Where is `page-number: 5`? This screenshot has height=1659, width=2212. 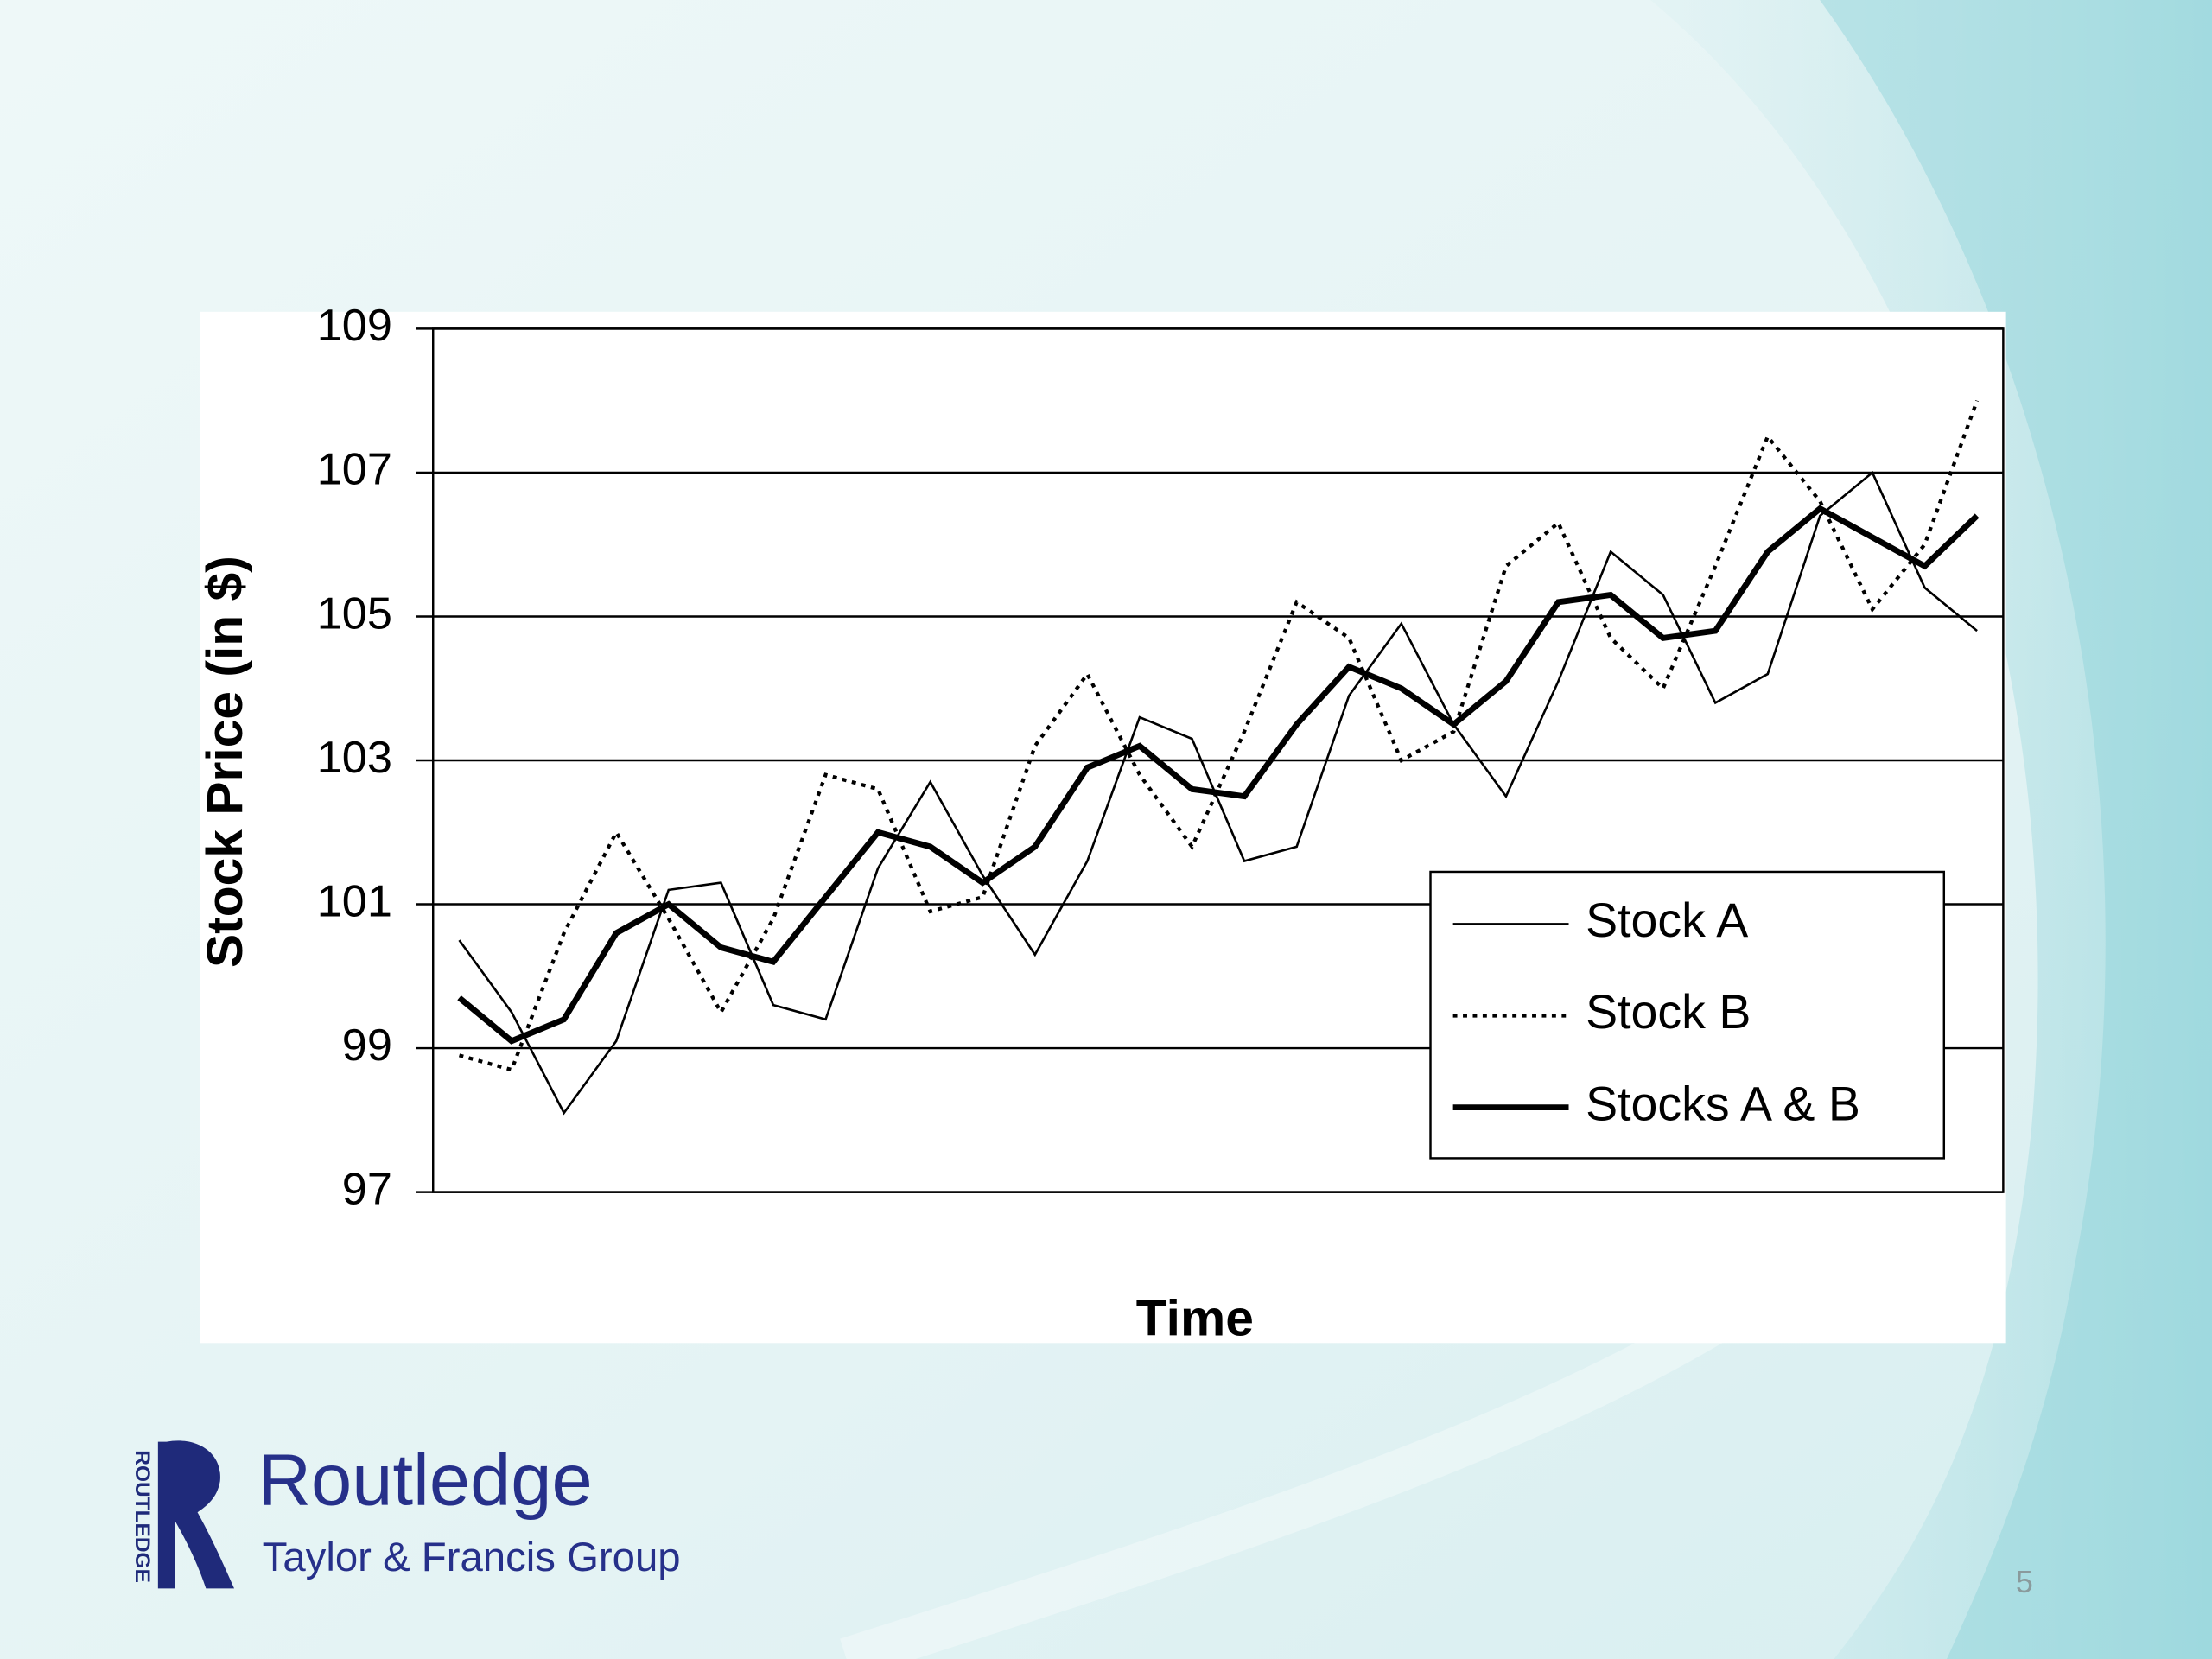 page-number: 5 is located at coordinates (2024, 1581).